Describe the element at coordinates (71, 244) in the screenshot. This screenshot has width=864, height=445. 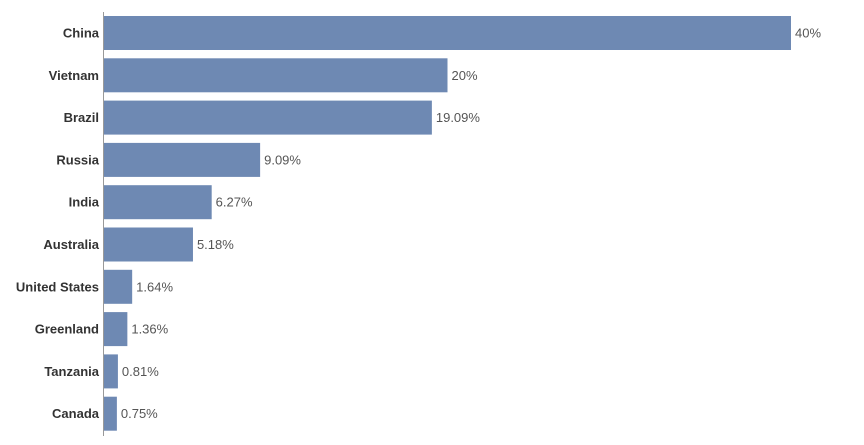
I see `category-label: Australia` at that location.